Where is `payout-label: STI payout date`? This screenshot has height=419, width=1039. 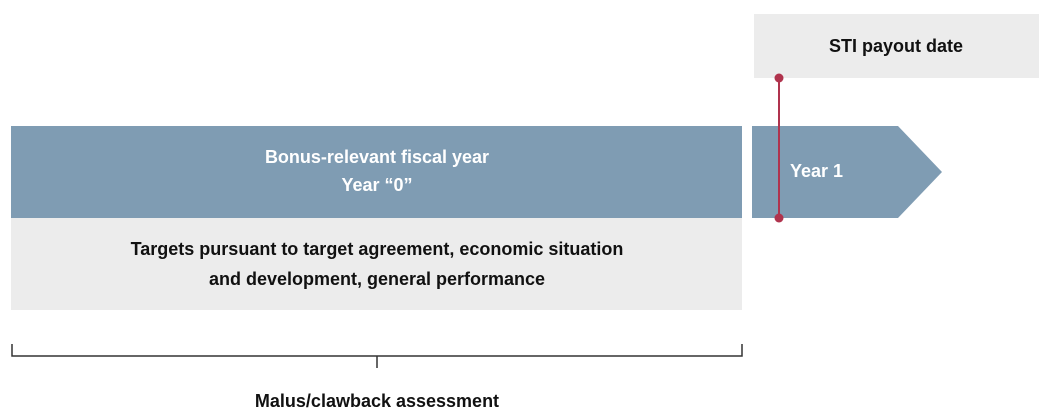 payout-label: STI payout date is located at coordinates (896, 46).